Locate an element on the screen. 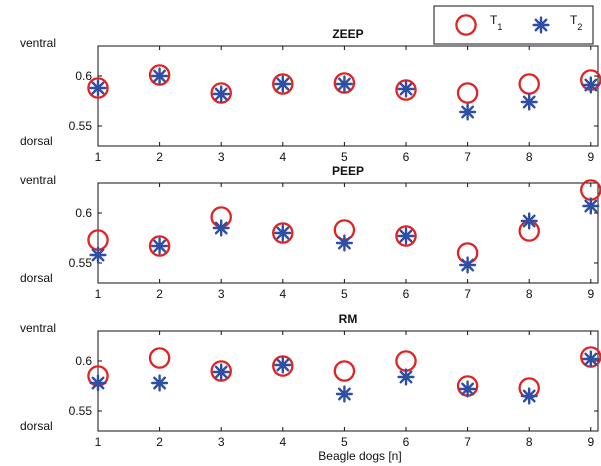  legend-label-t2: T2 is located at coordinates (576, 22).